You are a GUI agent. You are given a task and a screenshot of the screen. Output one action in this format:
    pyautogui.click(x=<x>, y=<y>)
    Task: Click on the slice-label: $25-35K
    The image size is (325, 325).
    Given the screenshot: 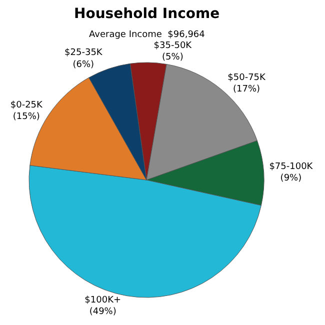 What is the action you would take?
    pyautogui.click(x=84, y=53)
    